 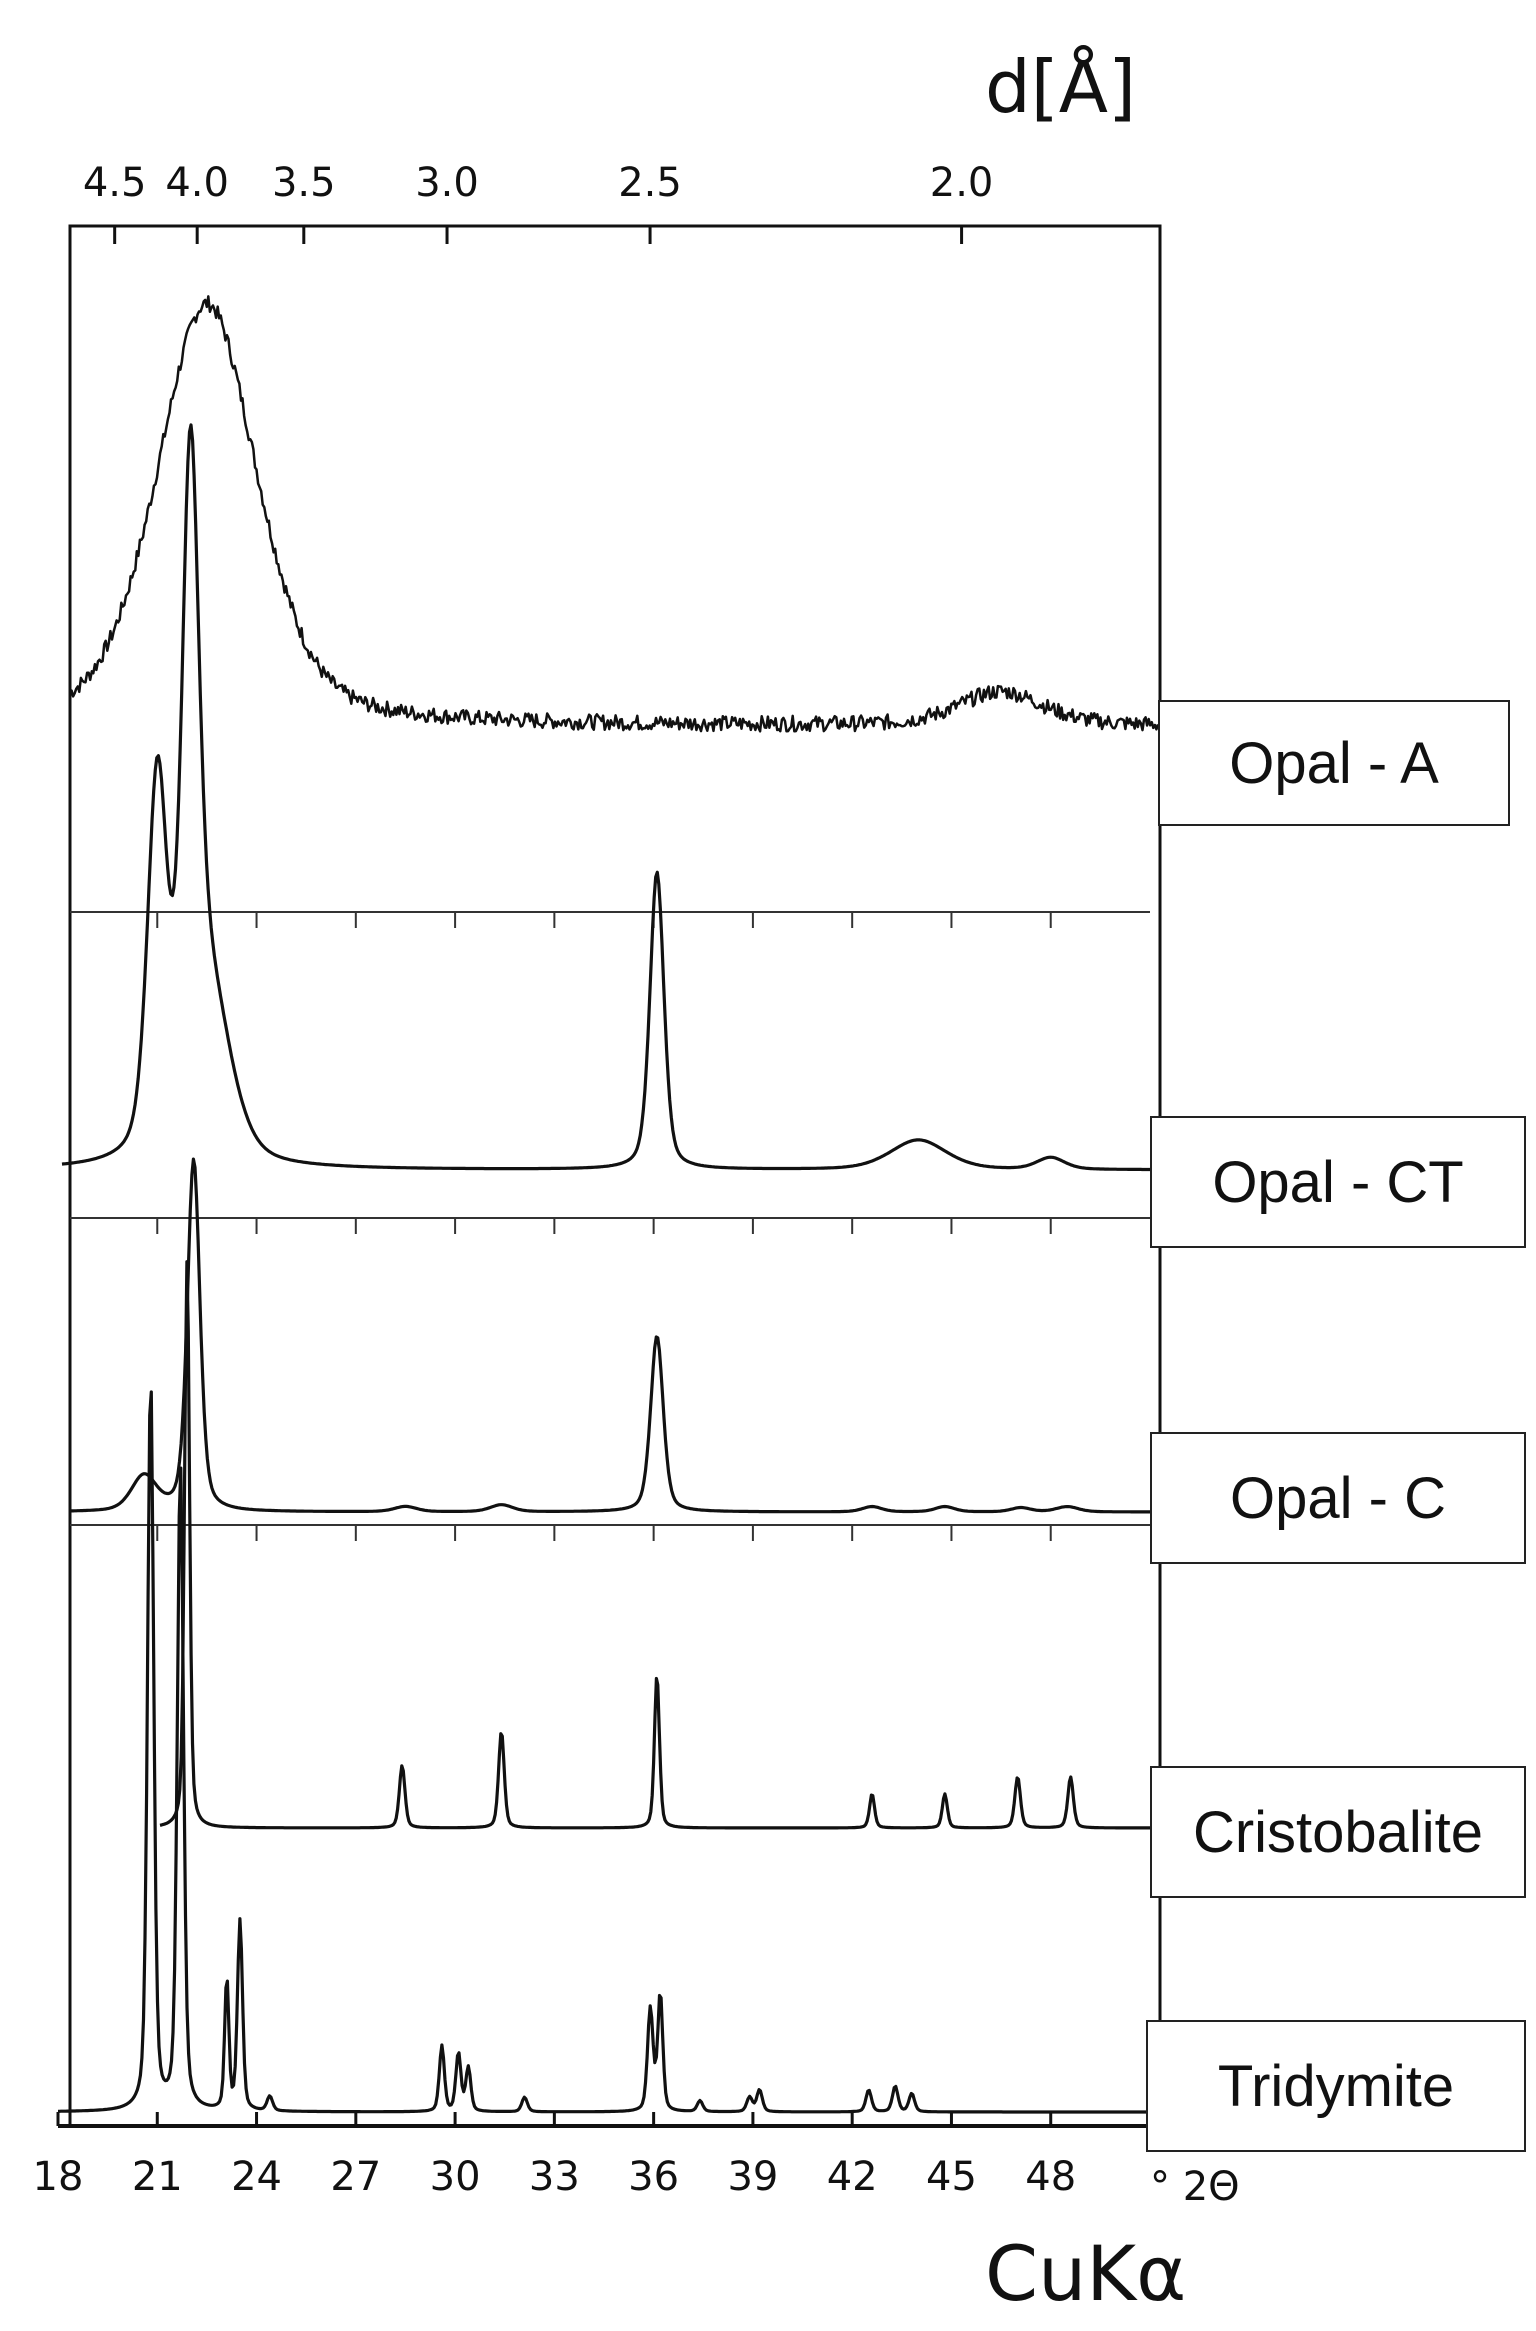 What do you see at coordinates (355, 2177) in the screenshot?
I see `bottom-tick-label: 27` at bounding box center [355, 2177].